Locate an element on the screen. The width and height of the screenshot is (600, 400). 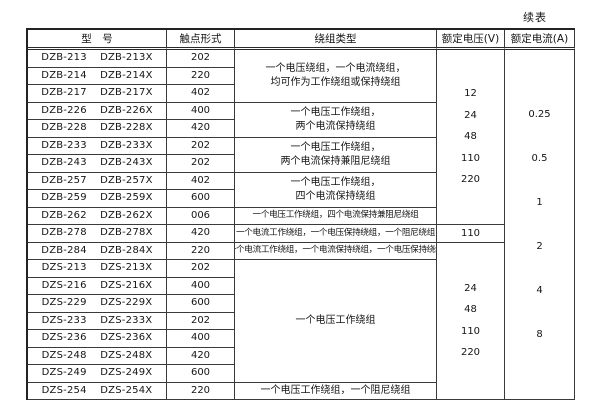
current-value: 0.5 is located at coordinates (539, 158).